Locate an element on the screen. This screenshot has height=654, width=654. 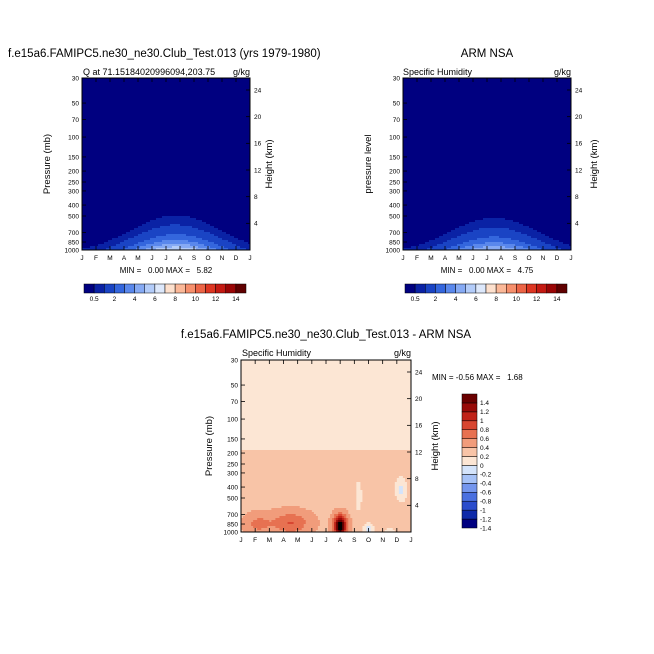
y-right-tick-label: 24 is located at coordinates (258, 90).